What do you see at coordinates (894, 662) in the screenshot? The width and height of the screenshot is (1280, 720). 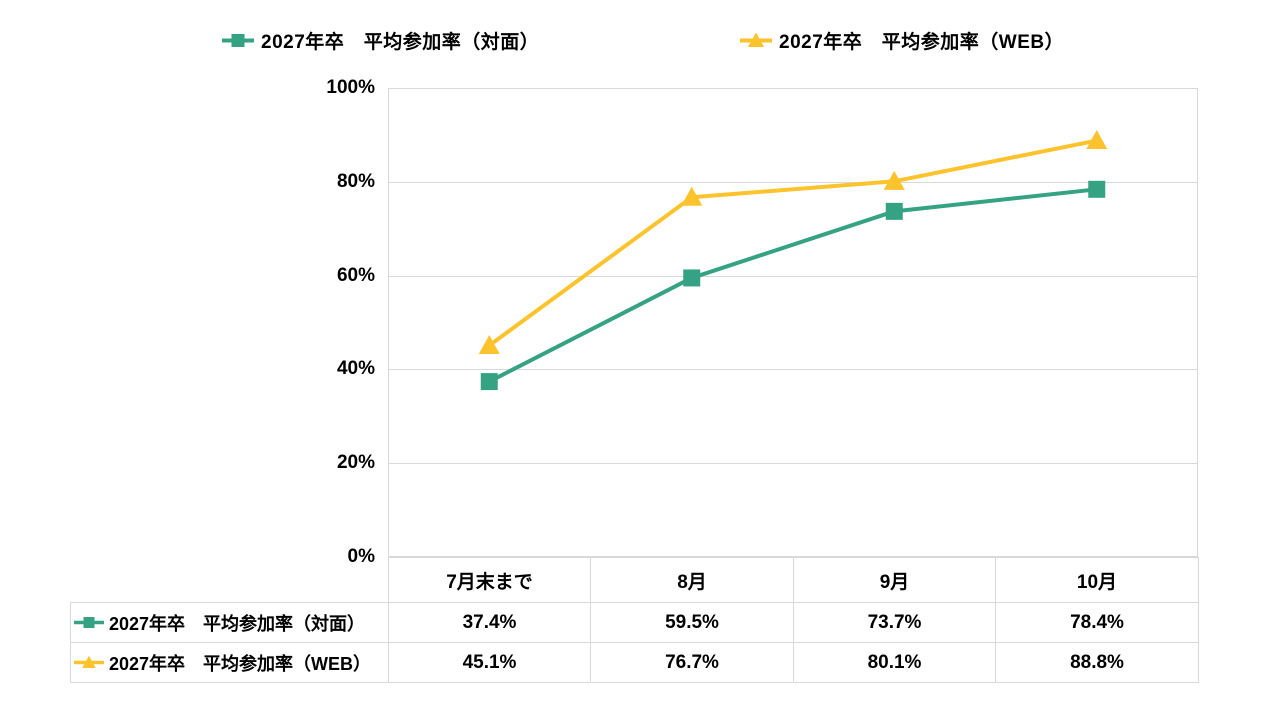 I see `table-value-cell: 80.1%` at bounding box center [894, 662].